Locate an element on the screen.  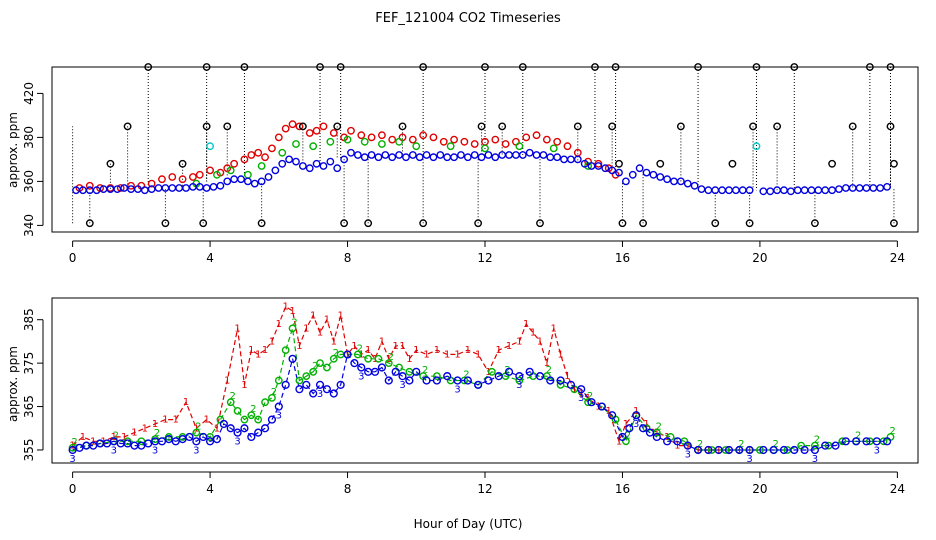
bottom-x-tick-label: 4 is located at coordinates (210, 489).